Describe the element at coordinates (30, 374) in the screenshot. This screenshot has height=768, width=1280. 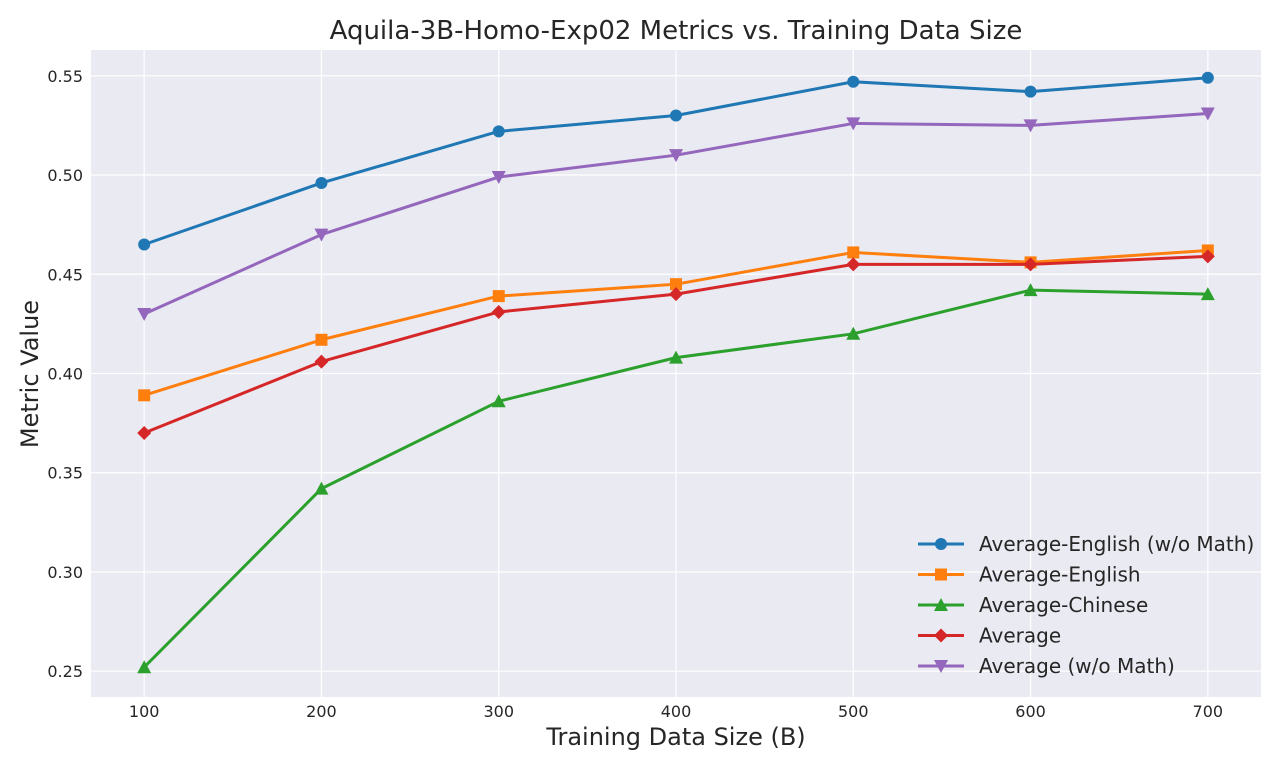
I see `y-axis-label: Metric Value` at that location.